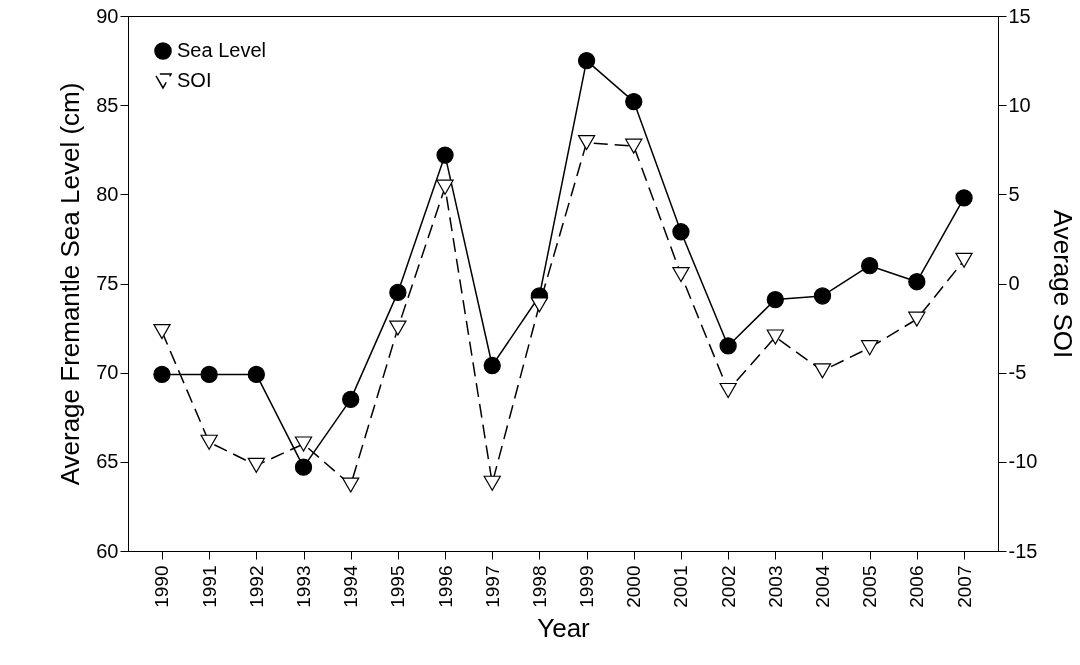 The image size is (1080, 665). What do you see at coordinates (964, 586) in the screenshot?
I see `x-tick-label: 2007` at bounding box center [964, 586].